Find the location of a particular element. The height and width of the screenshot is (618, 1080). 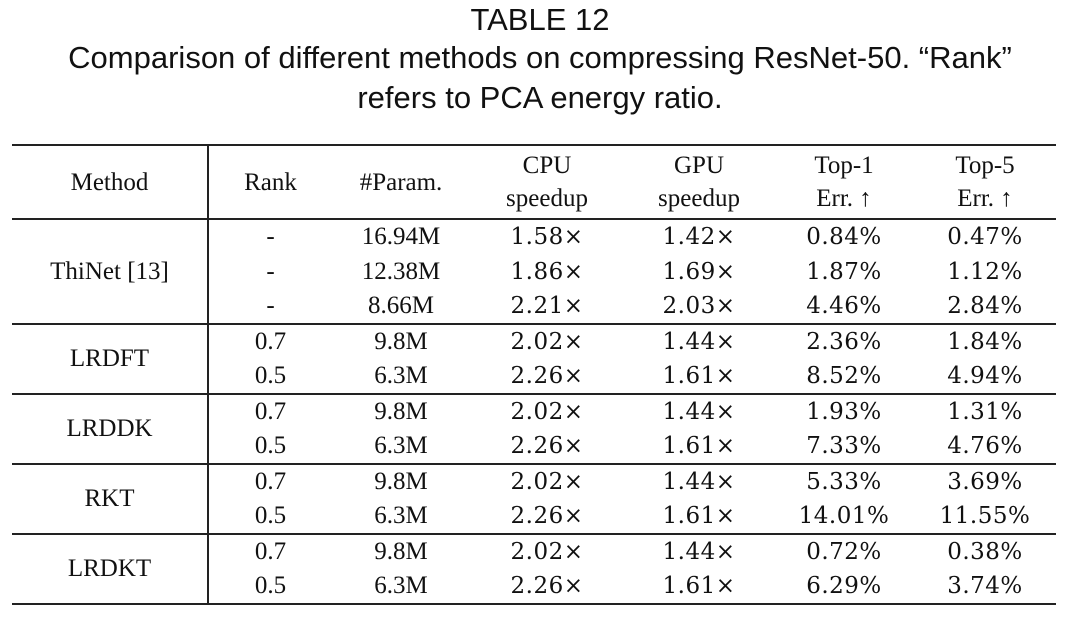

table-row: RKT 0.7 9.8M 2.02× 1.44× 5.33% 3.69% is located at coordinates (534, 499).